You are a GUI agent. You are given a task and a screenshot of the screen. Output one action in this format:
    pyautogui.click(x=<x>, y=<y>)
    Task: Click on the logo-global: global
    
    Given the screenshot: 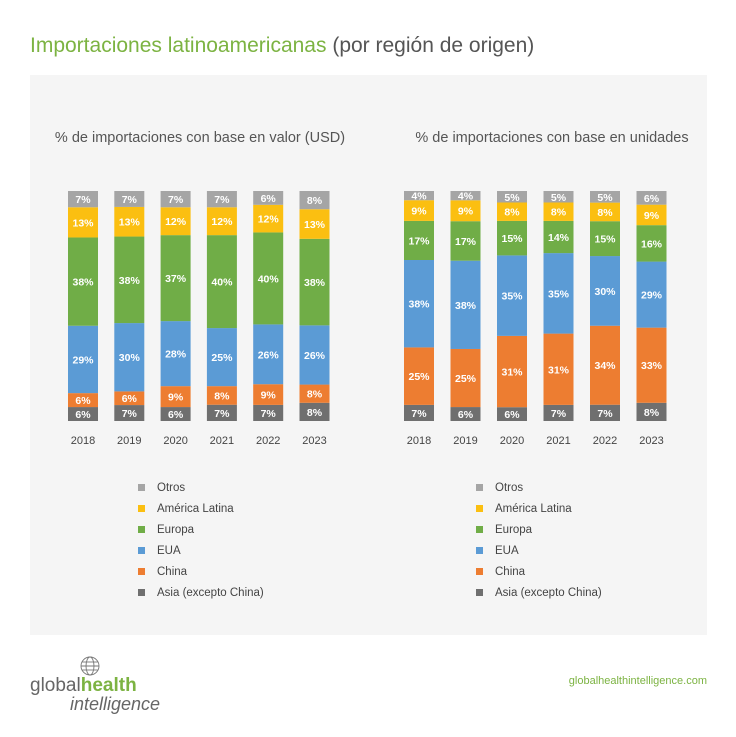 What is the action you would take?
    pyautogui.click(x=55, y=685)
    